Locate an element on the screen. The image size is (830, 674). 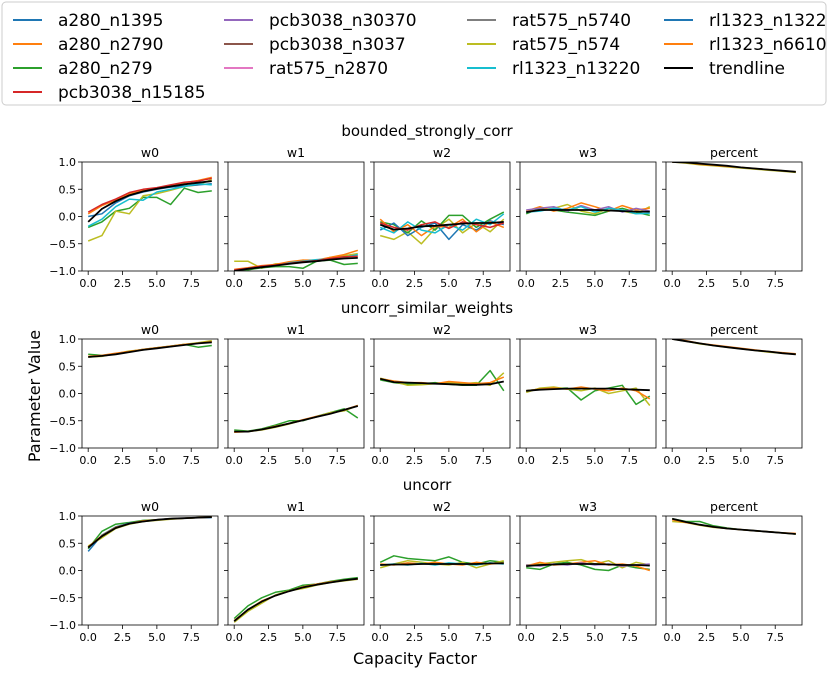
y-tick-label: 1.0 is located at coordinates (68, 516).